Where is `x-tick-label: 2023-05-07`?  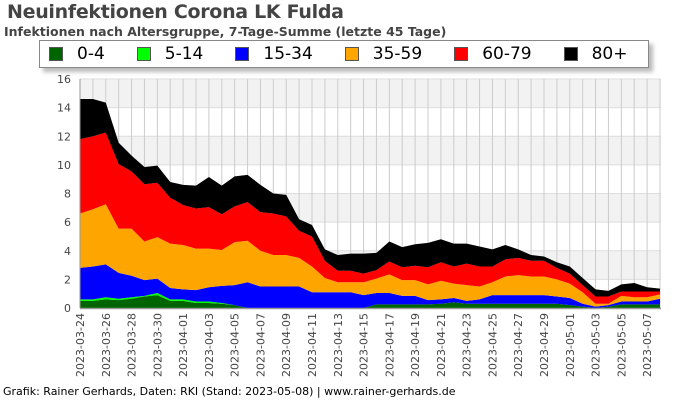 x-tick-label: 2023-05-07 is located at coordinates (647, 345).